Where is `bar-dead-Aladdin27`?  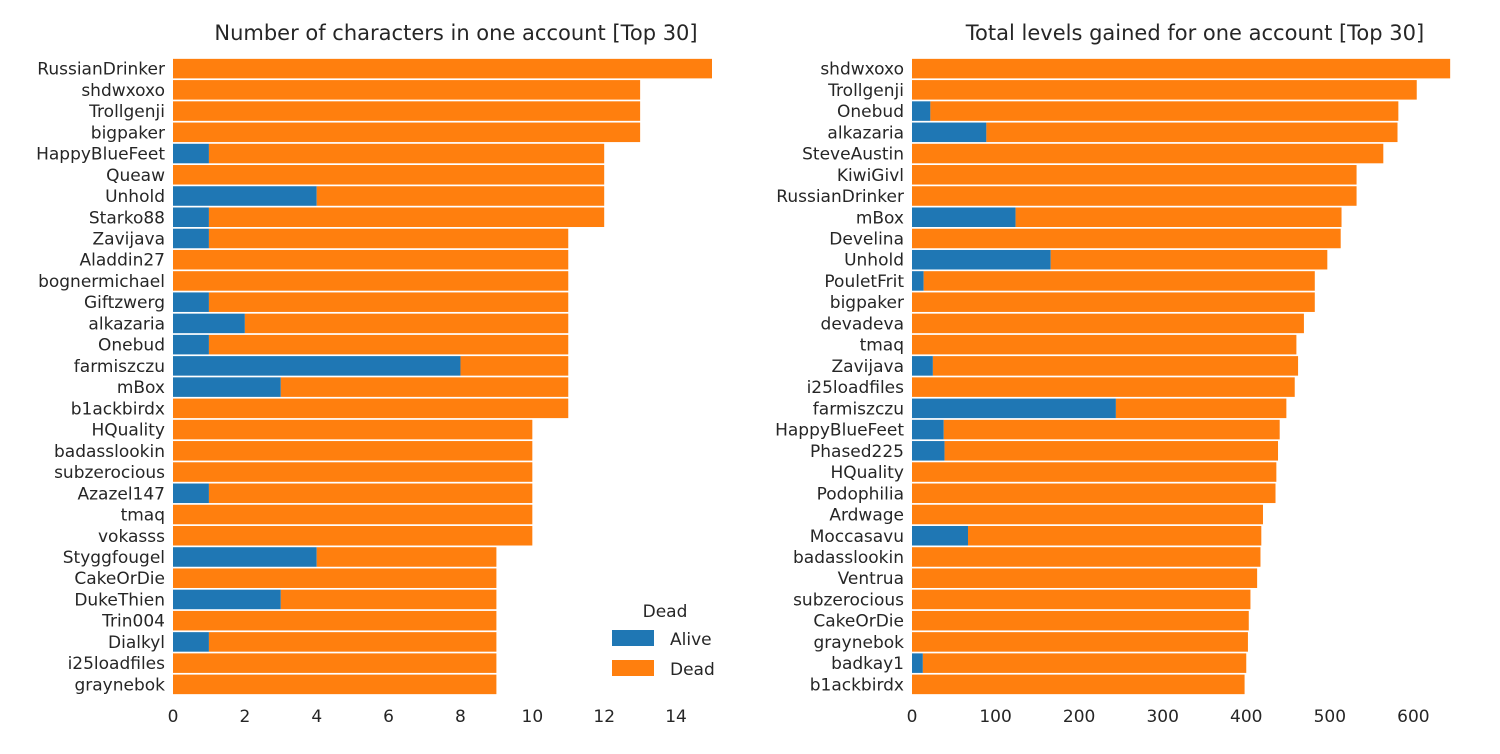 bar-dead-Aladdin27 is located at coordinates (371, 259).